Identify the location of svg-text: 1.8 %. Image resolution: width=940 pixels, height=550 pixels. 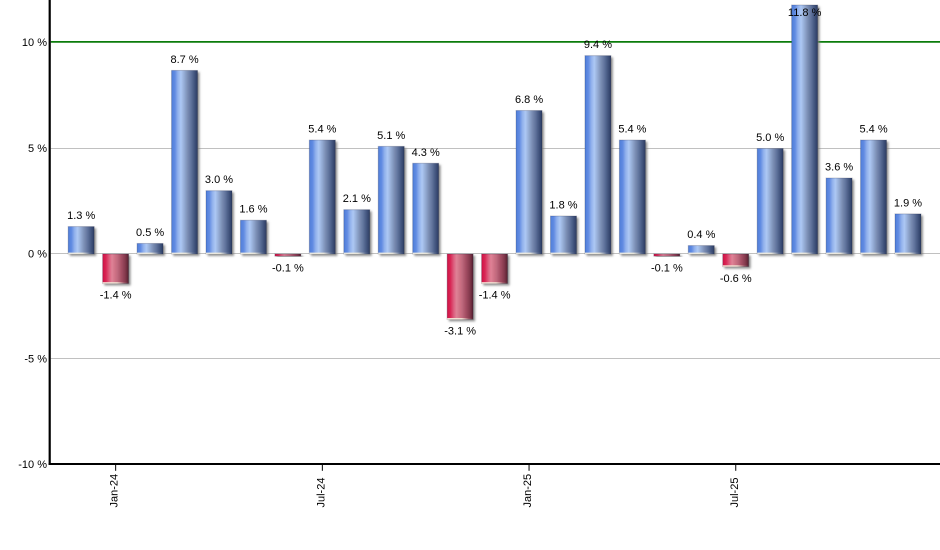
(563, 206).